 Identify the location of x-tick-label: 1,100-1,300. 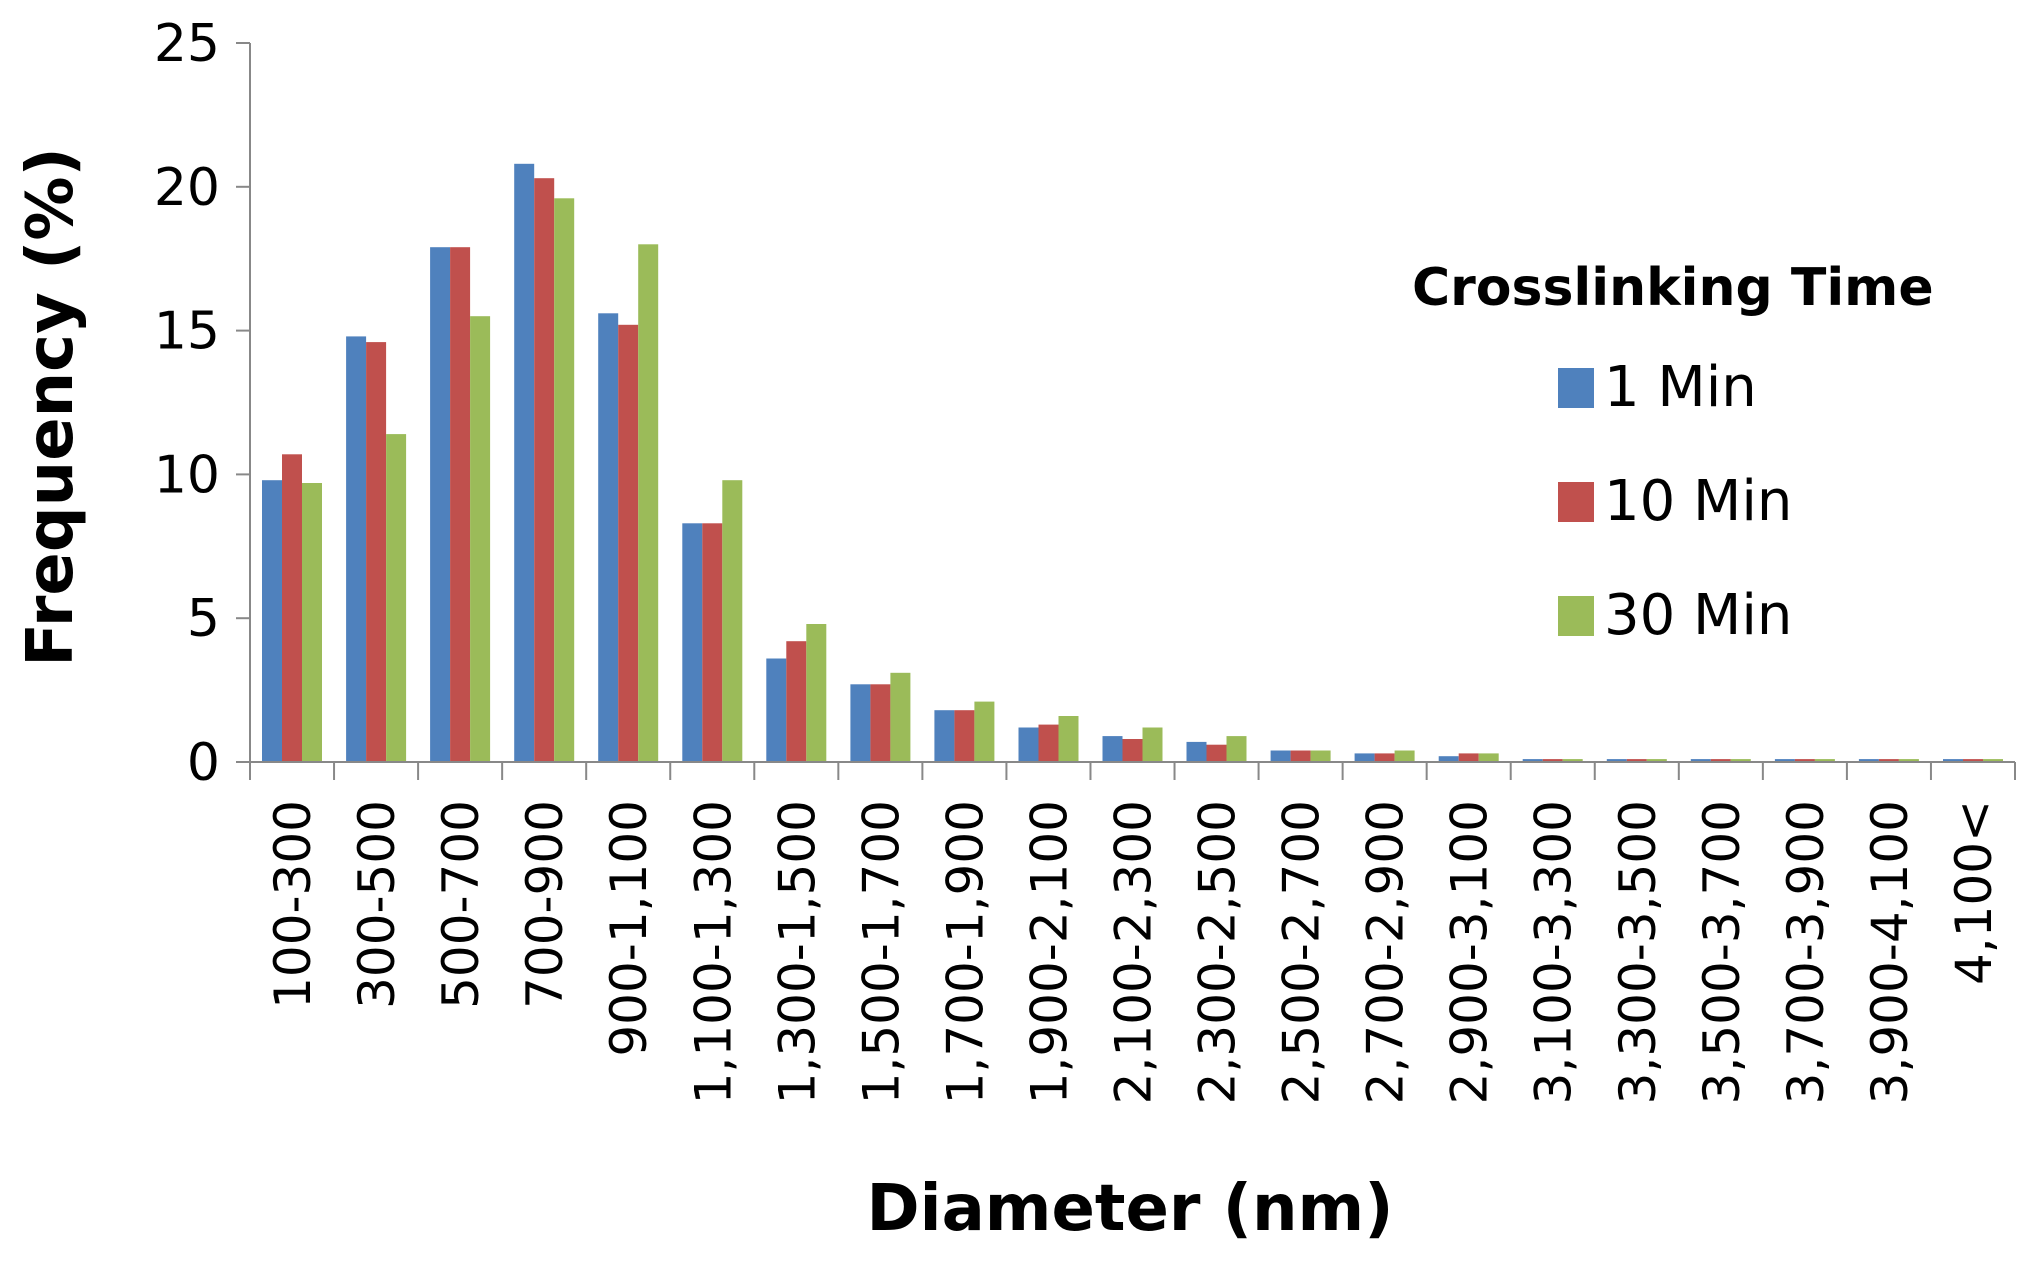
(713, 952).